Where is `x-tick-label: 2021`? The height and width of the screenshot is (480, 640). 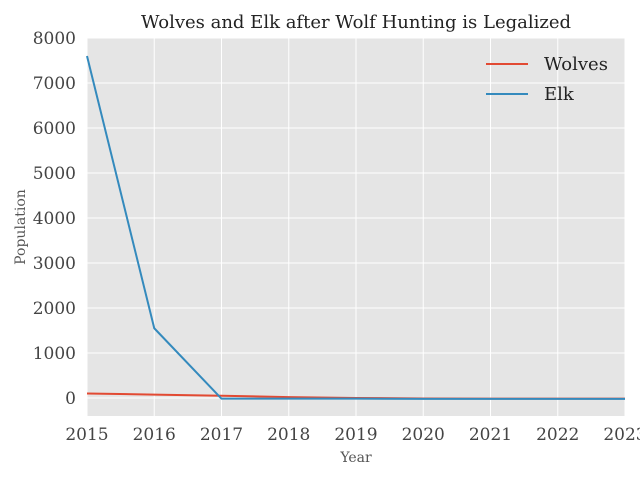 x-tick-label: 2021 is located at coordinates (490, 435).